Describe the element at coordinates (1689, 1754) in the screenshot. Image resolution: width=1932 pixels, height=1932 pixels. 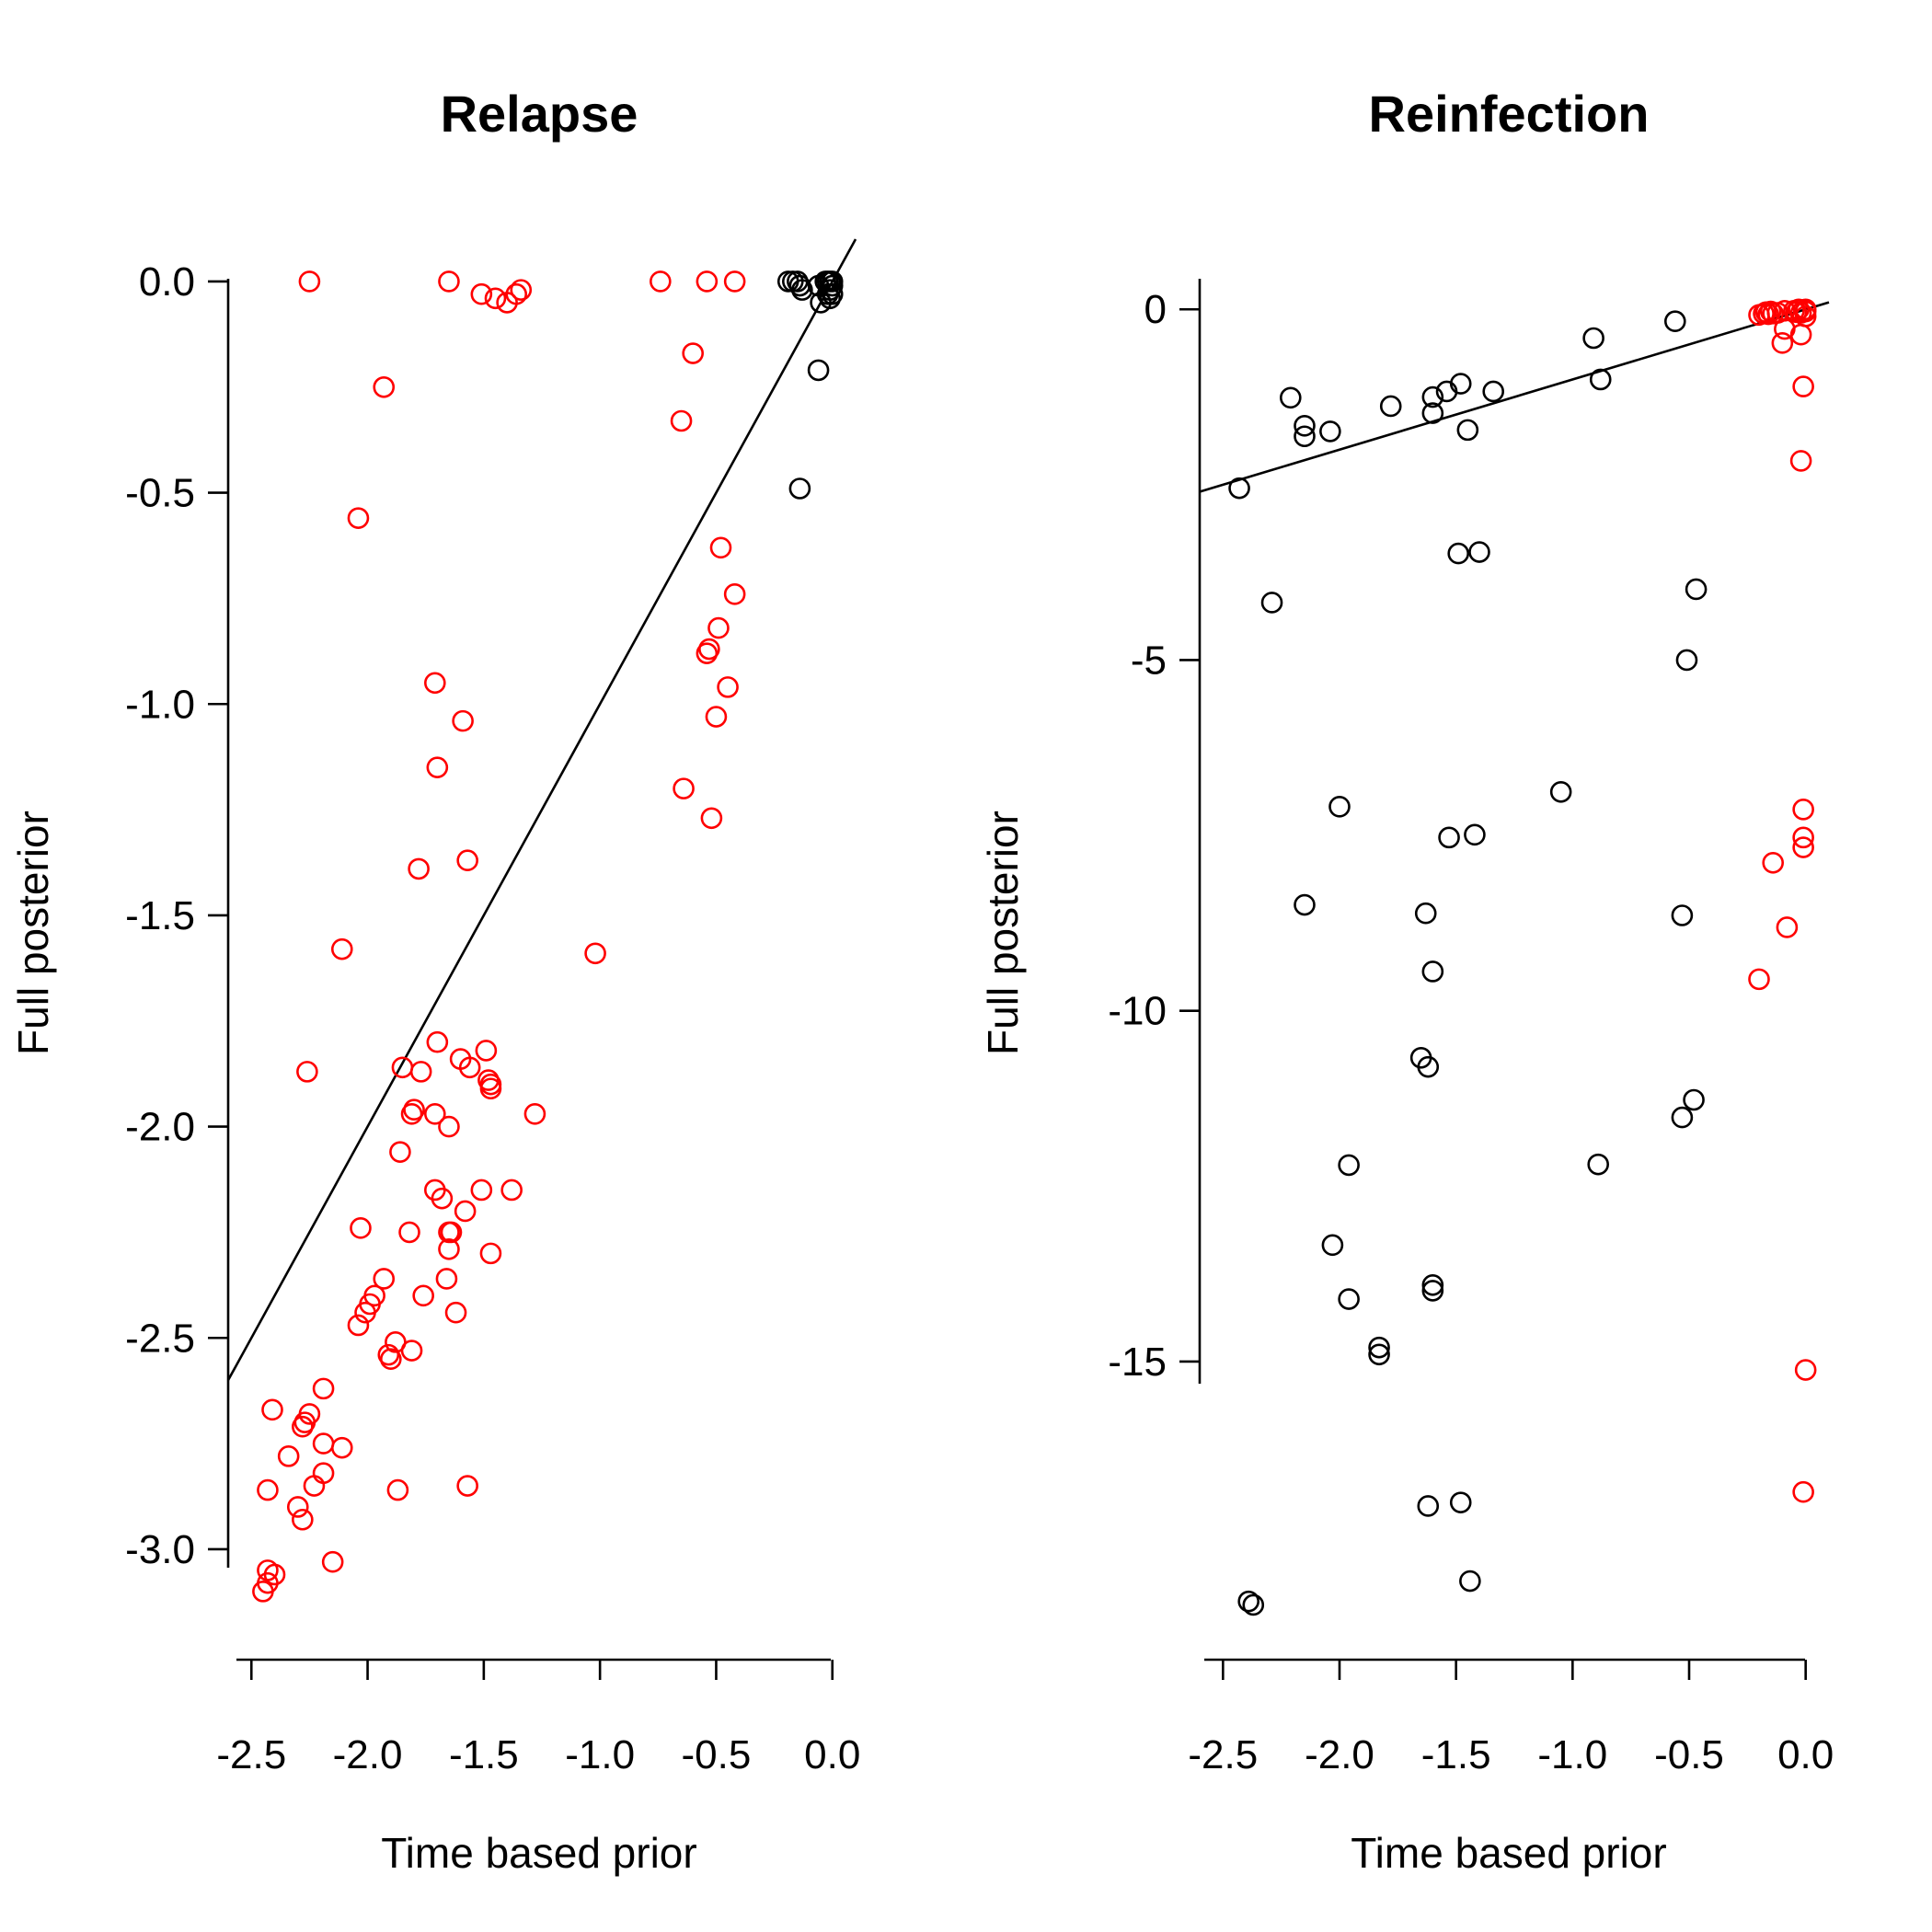
I see `reinfection-x-tick-label: -0.5` at that location.